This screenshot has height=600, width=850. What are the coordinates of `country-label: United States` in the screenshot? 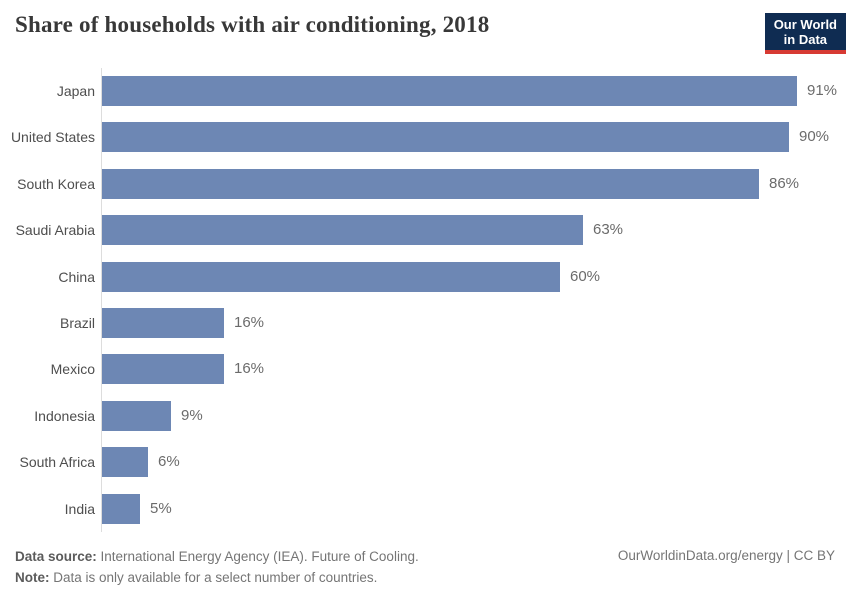 It's located at (52, 137).